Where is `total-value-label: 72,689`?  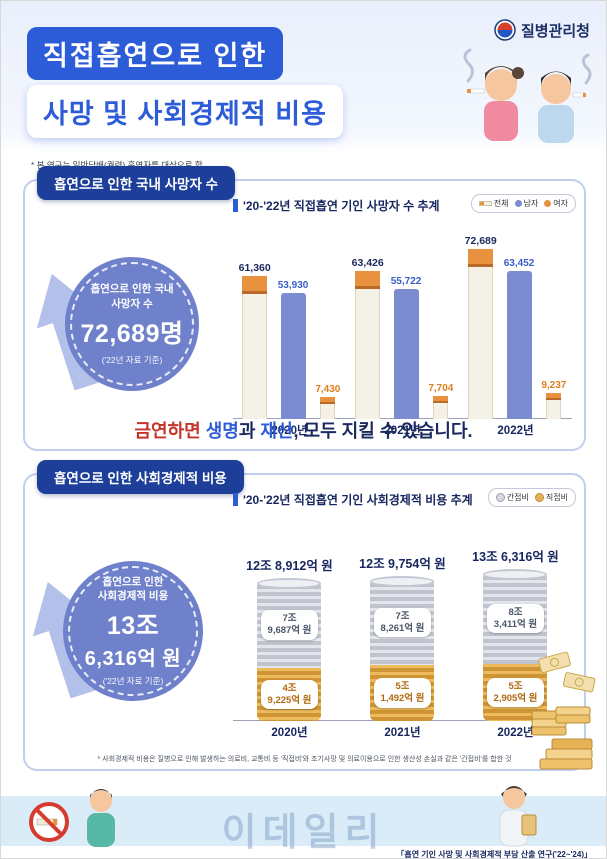
total-value-label: 72,689 is located at coordinates (480, 241).